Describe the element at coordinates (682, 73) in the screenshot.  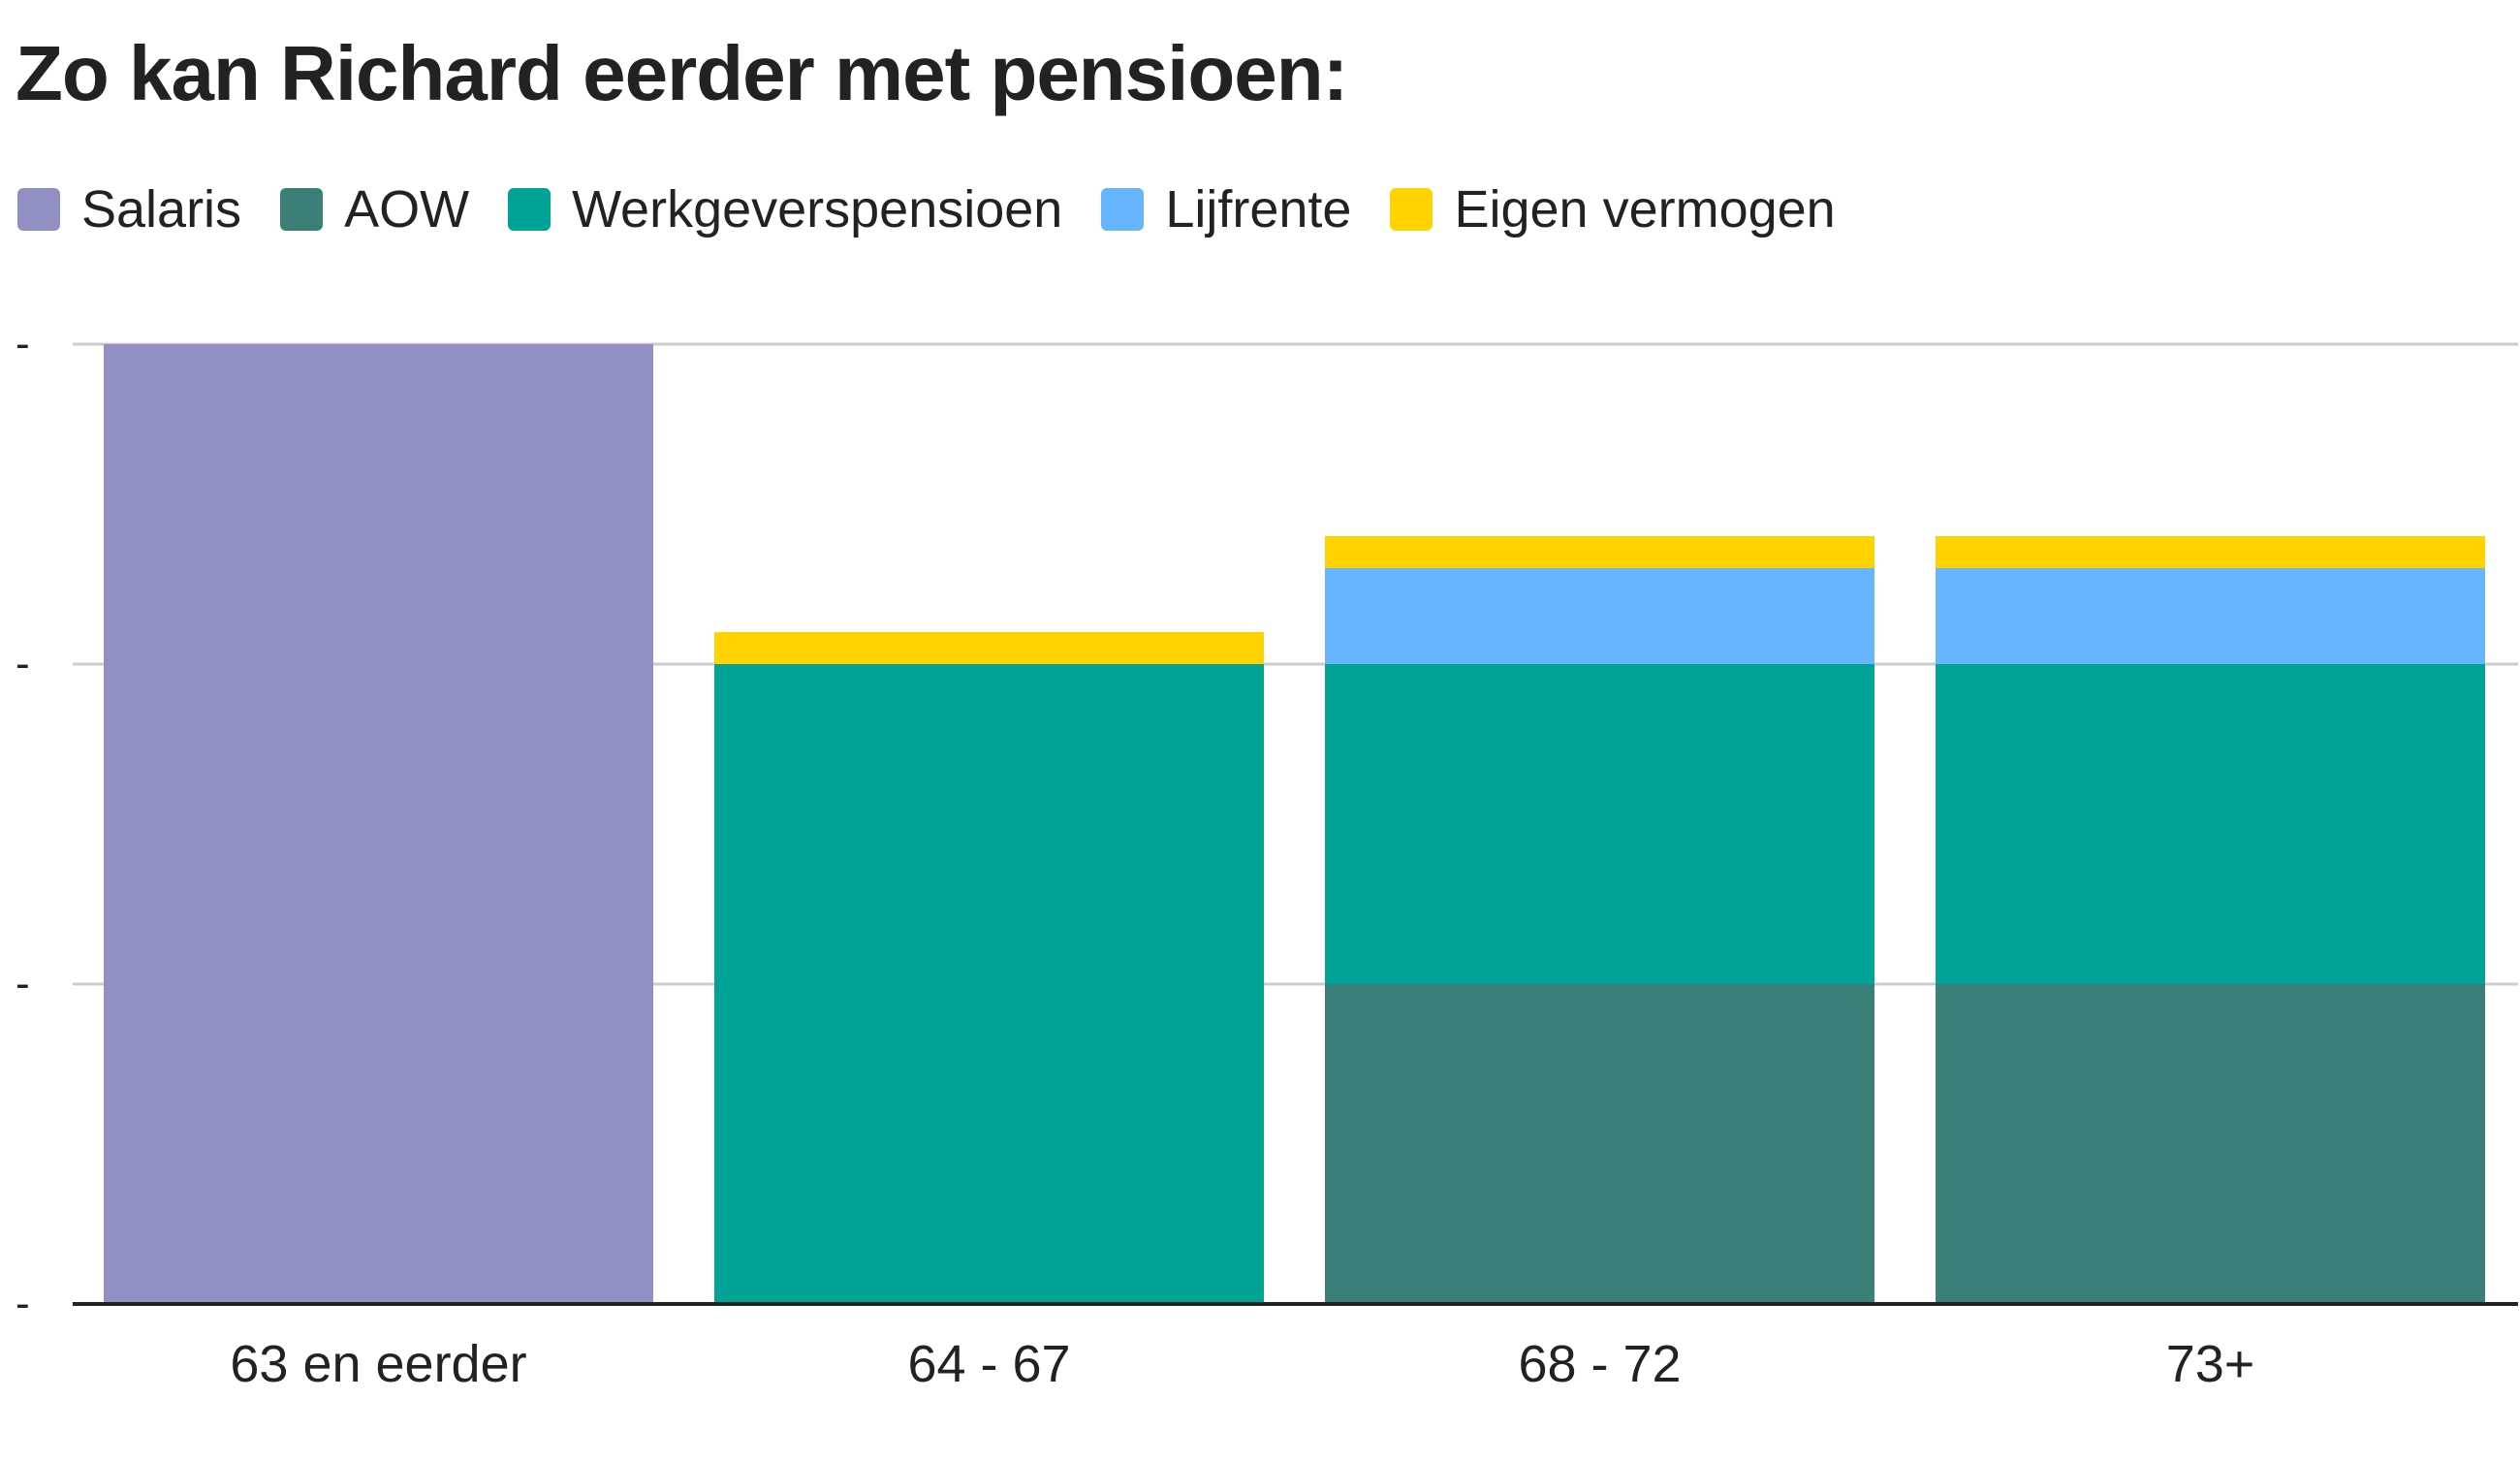
I see `chart-title: Zo kan Richard eerder met pensioen:` at that location.